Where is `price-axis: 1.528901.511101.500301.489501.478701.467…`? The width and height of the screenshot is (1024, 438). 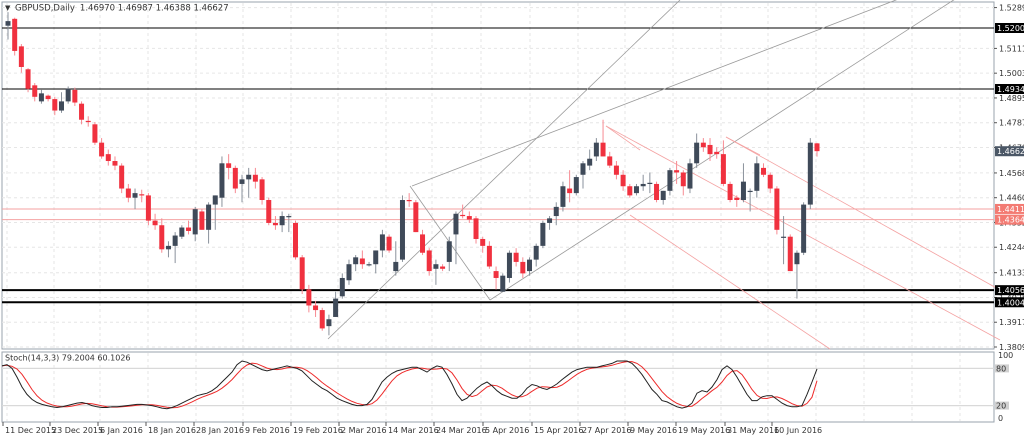
price-axis: 1.528901.511101.500301.489501.478701.467… is located at coordinates (1009, 178).